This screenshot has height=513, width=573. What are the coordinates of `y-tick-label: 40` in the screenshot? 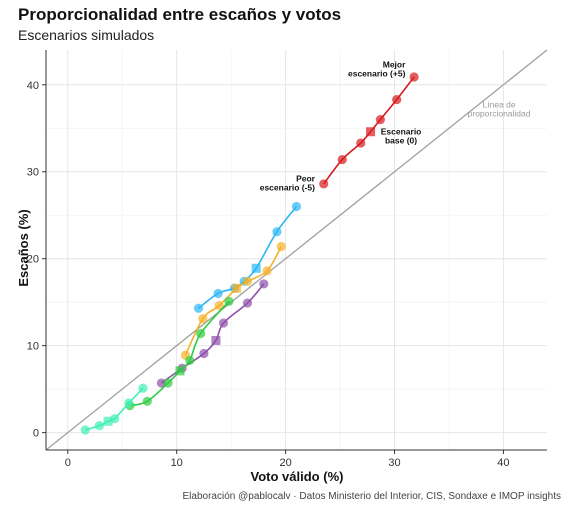 It's located at (33, 86).